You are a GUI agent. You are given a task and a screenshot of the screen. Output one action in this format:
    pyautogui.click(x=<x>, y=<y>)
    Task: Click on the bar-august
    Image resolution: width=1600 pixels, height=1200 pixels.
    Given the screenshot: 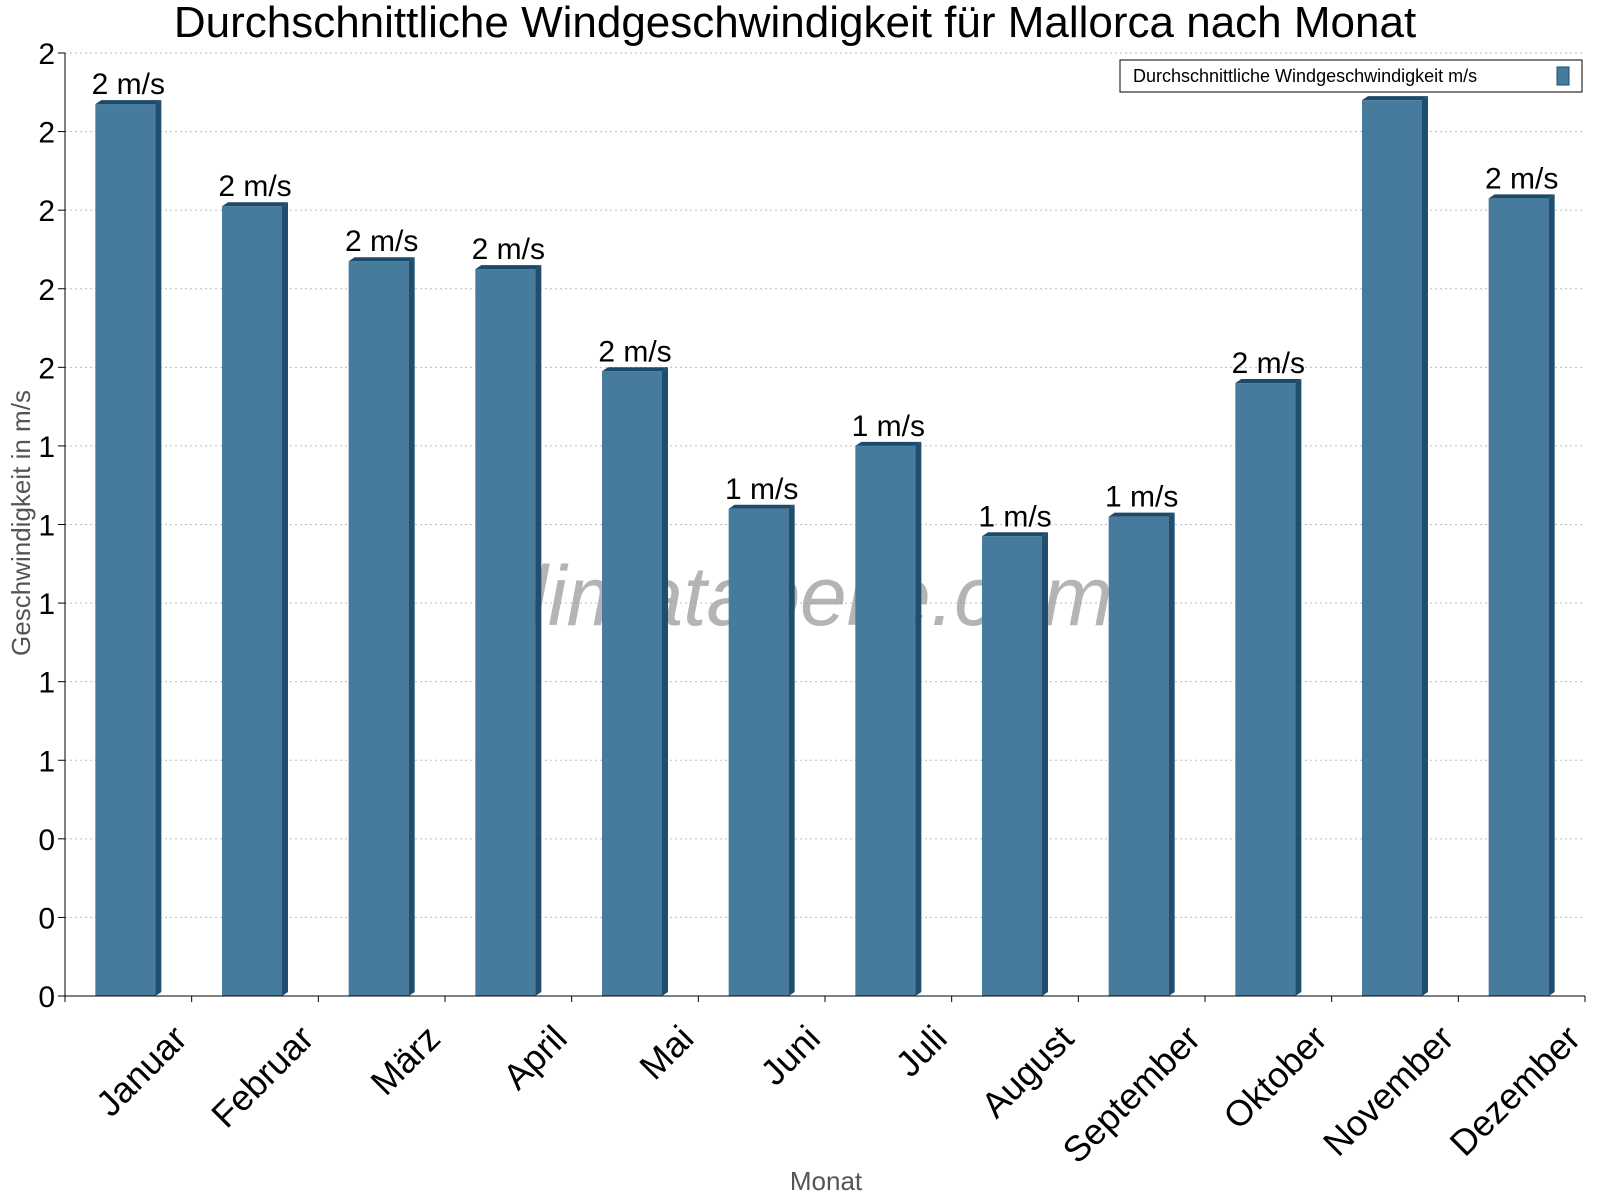 What is the action you would take?
    pyautogui.click(x=1015, y=764)
    